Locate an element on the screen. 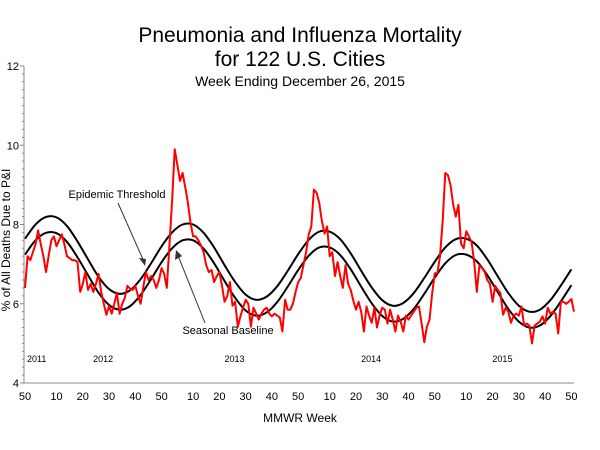 The height and width of the screenshot is (450, 600). baseline-arrowhead-icon is located at coordinates (178, 255).